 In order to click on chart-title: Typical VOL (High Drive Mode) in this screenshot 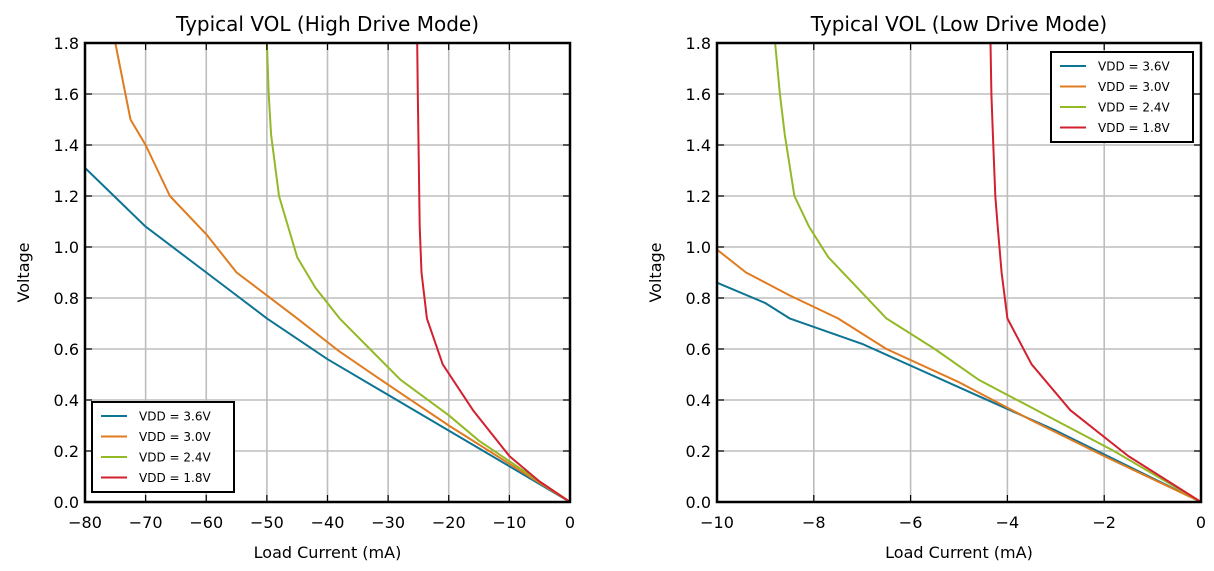, I will do `click(327, 24)`.